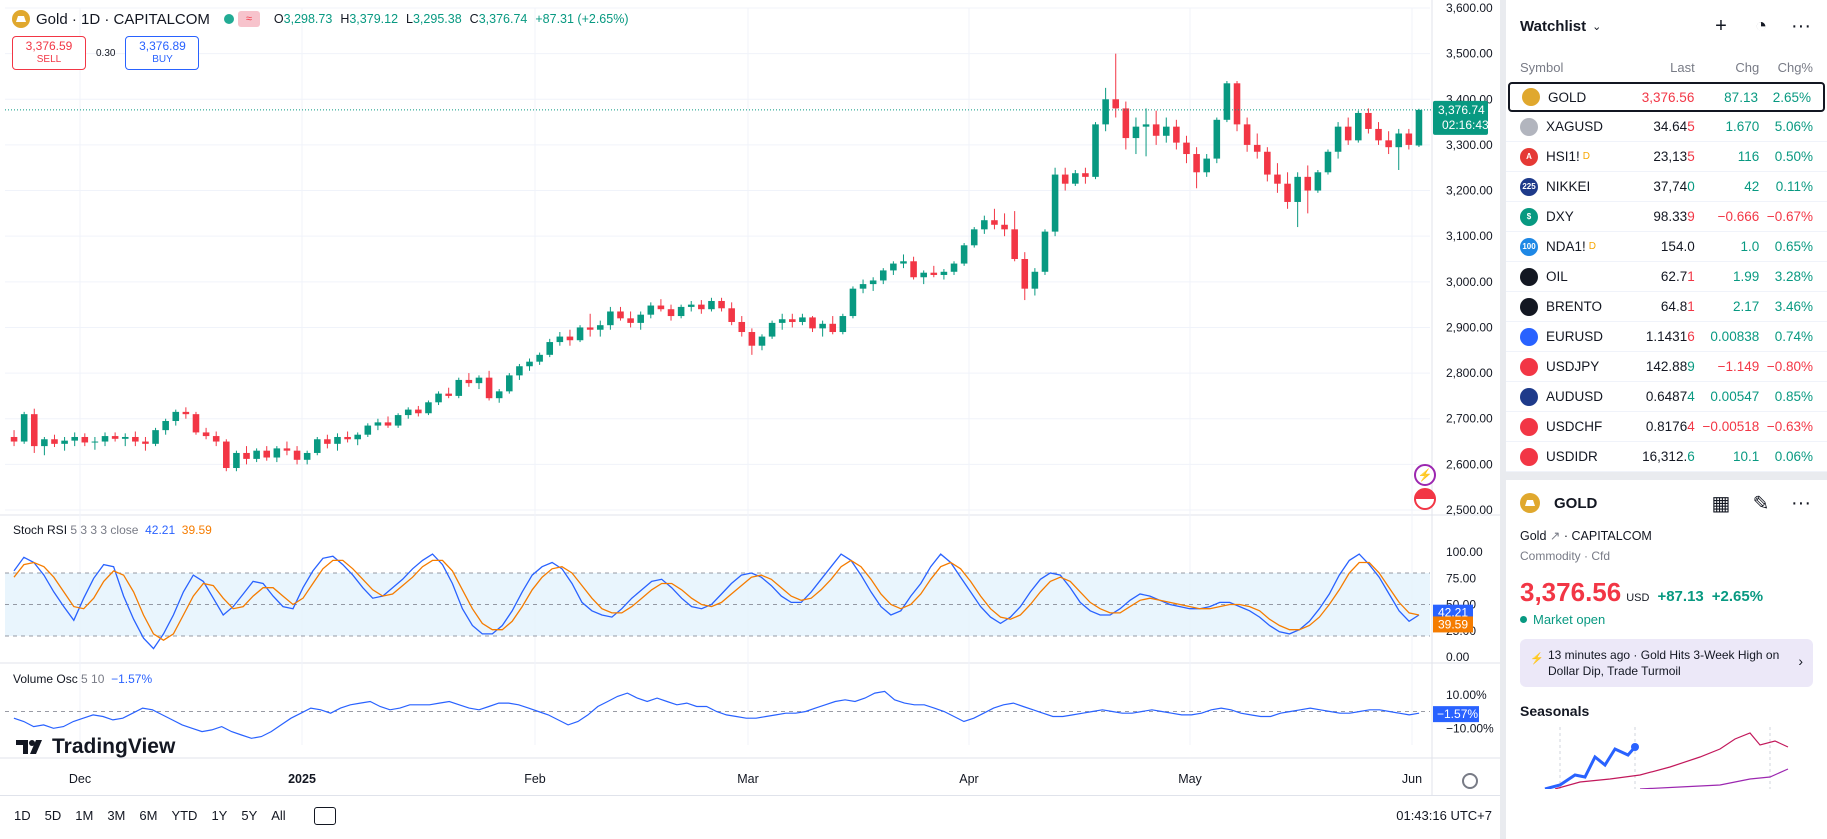 This screenshot has width=1827, height=839. Describe the element at coordinates (1555, 536) in the screenshot. I see `external-link-icon: ↗` at that location.